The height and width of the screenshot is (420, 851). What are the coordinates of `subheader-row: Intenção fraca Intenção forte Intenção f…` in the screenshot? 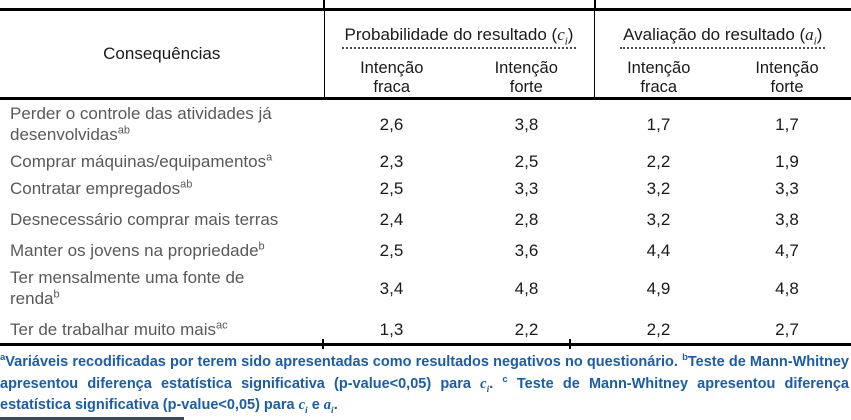 It's located at (425, 79).